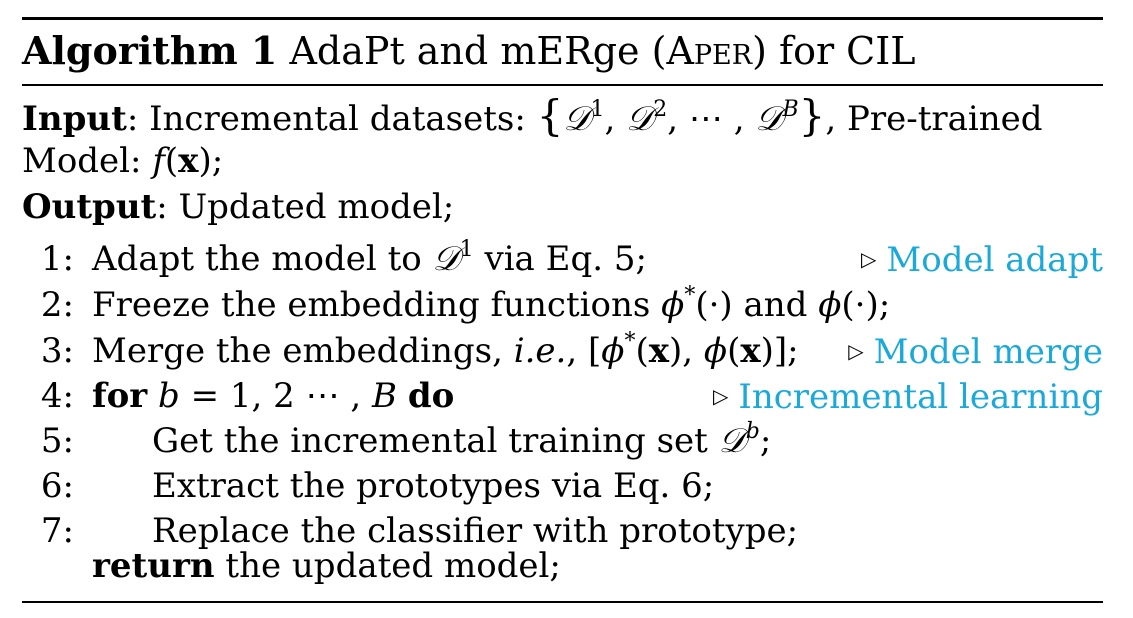 The image size is (1133, 618). Describe the element at coordinates (562, 18) in the screenshot. I see `top-rule` at that location.